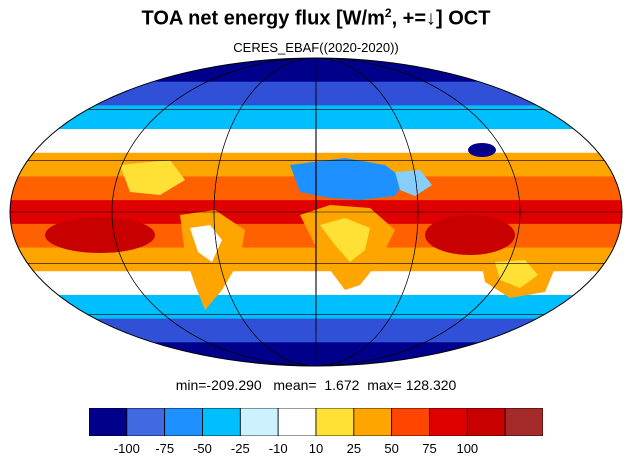 The image size is (632, 463). I want to click on sahara-region, so click(347, 179).